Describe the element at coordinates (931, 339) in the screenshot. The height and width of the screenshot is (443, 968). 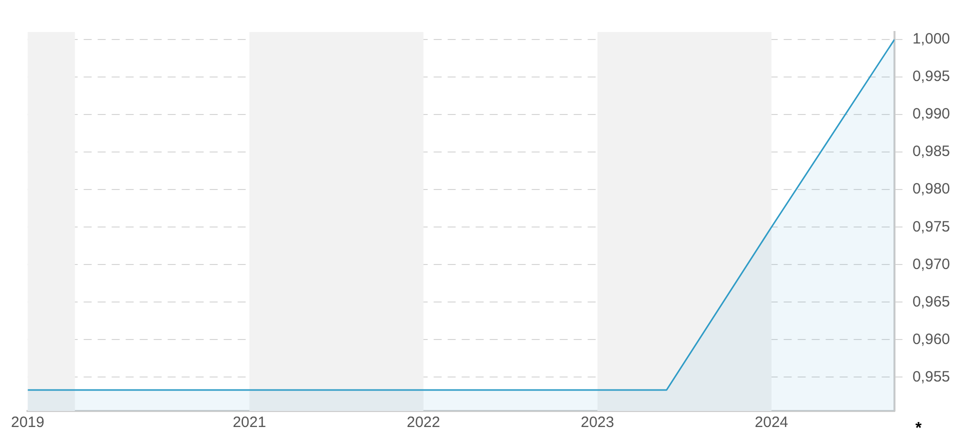
I see `y-tick-label: 0,960` at that location.